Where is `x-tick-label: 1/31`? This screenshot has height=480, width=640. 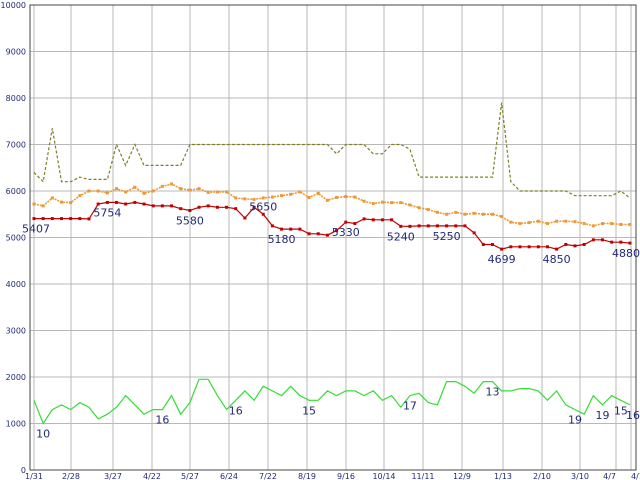
x-tick-label: 1/31 is located at coordinates (34, 476).